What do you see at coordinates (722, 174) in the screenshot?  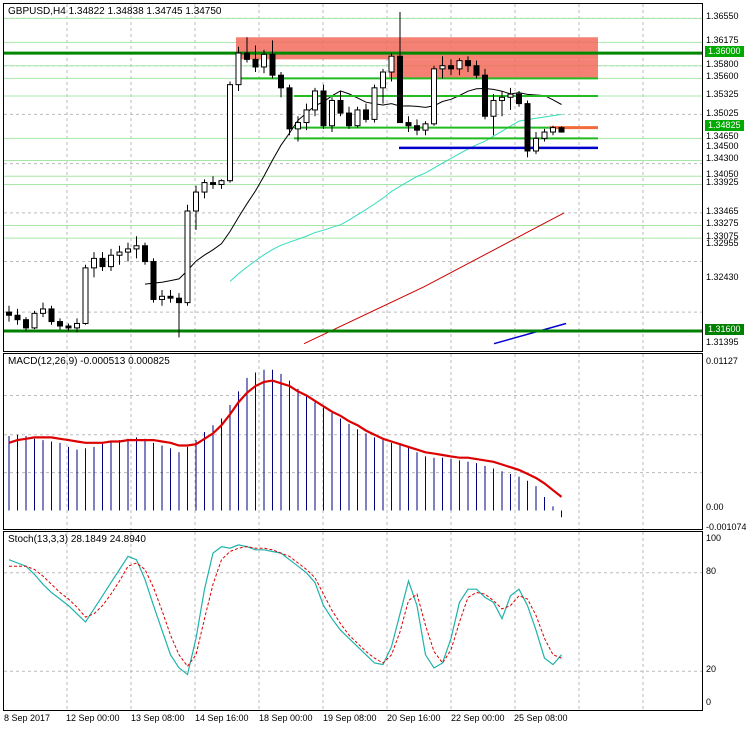 I see `price-scale-label: 1.34050` at bounding box center [722, 174].